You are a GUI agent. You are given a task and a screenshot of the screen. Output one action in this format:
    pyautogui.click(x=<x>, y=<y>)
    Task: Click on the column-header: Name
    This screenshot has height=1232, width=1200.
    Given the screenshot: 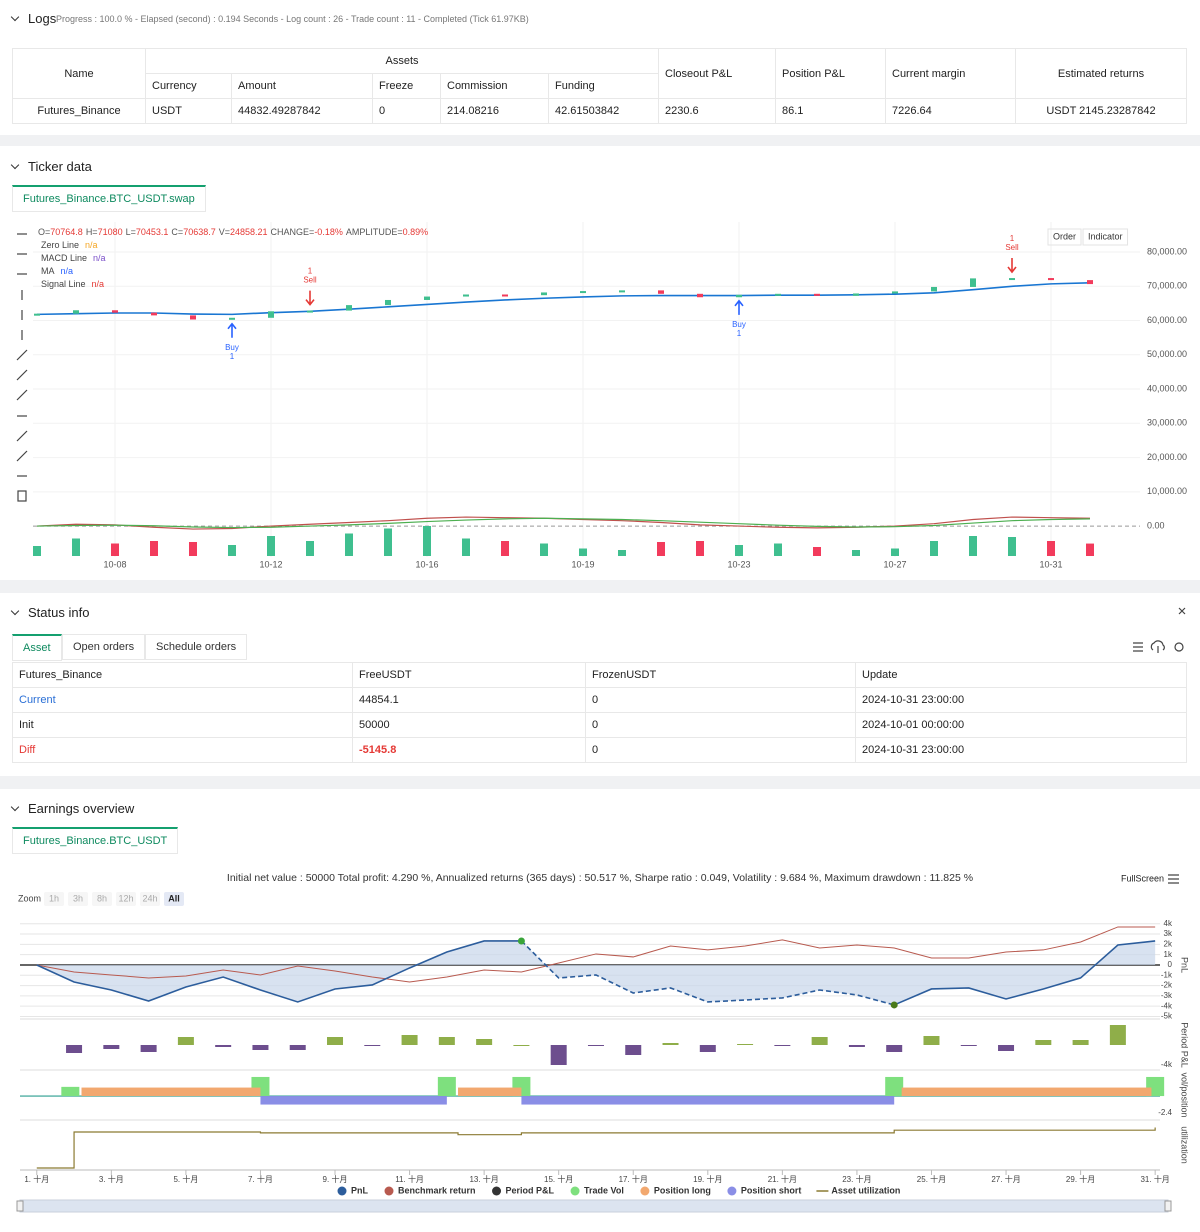 What is the action you would take?
    pyautogui.click(x=79, y=73)
    